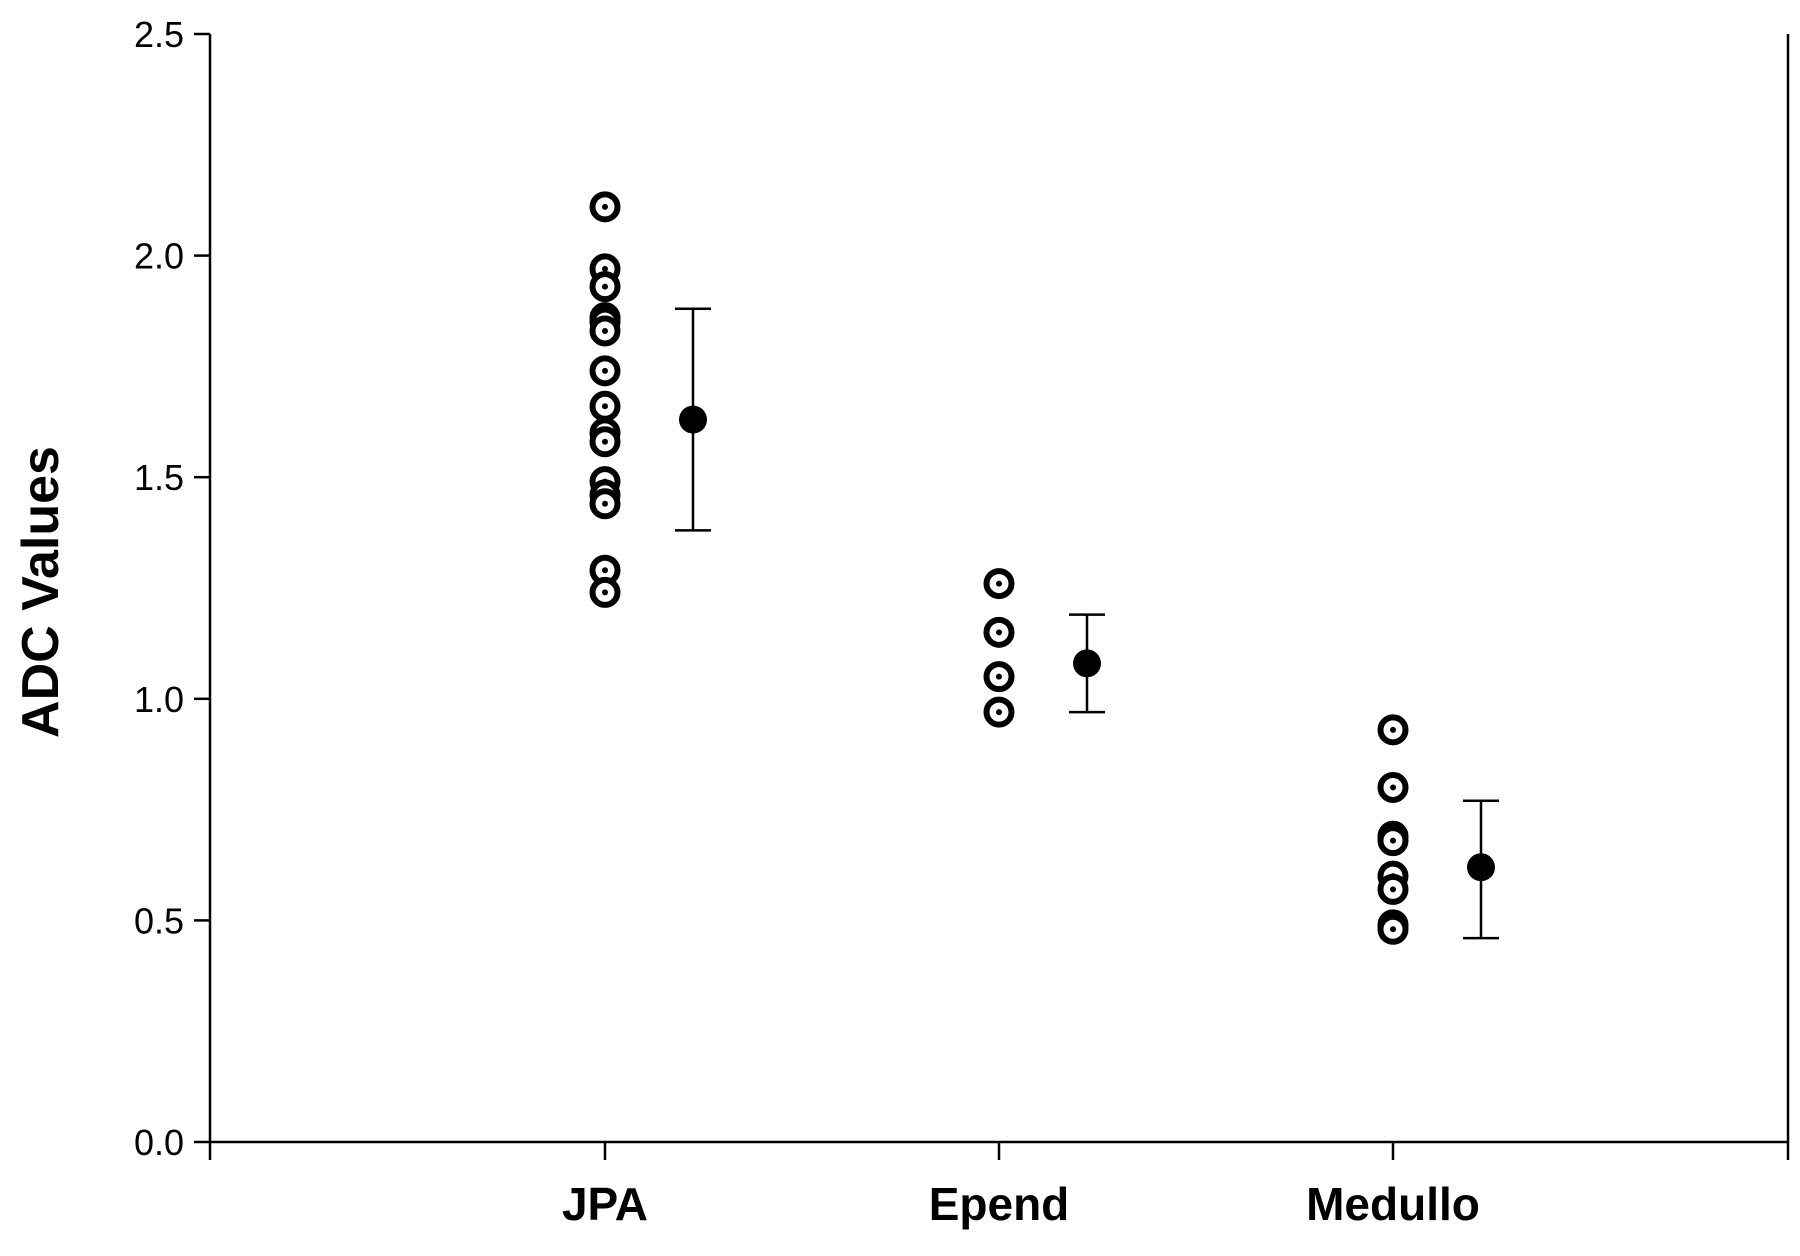 The width and height of the screenshot is (1800, 1256). Describe the element at coordinates (159, 1142) in the screenshot. I see `y-tick-label: 0.0` at that location.